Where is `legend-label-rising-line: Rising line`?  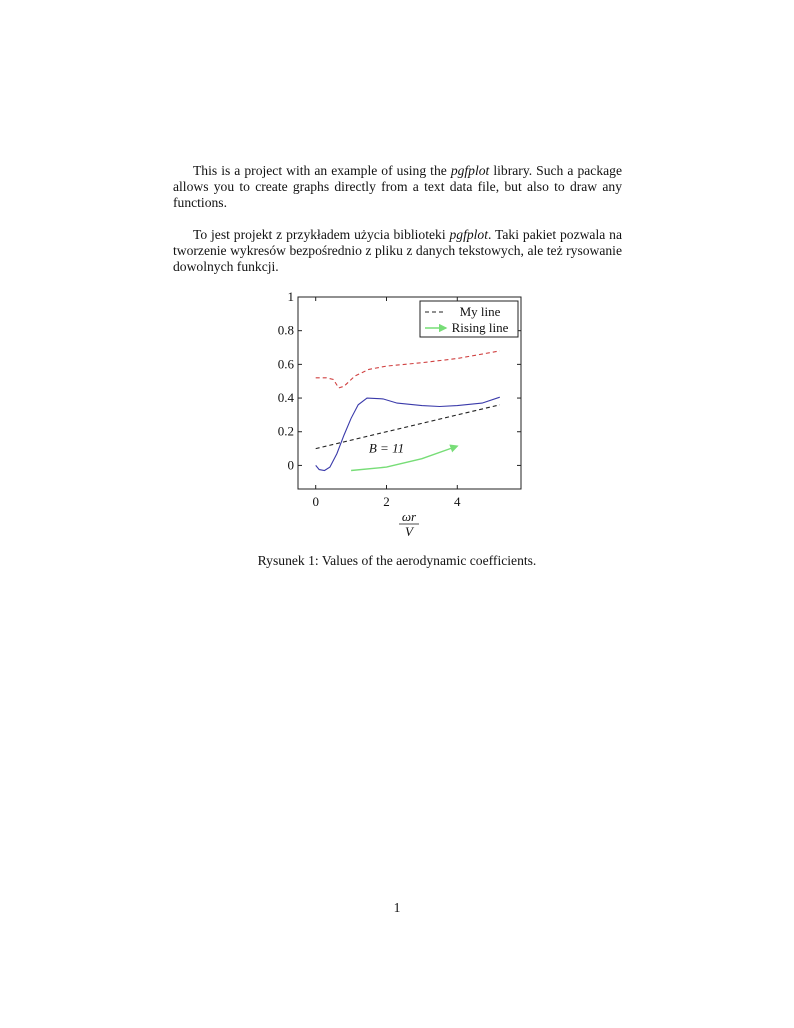 legend-label-rising-line: Rising line is located at coordinates (480, 327).